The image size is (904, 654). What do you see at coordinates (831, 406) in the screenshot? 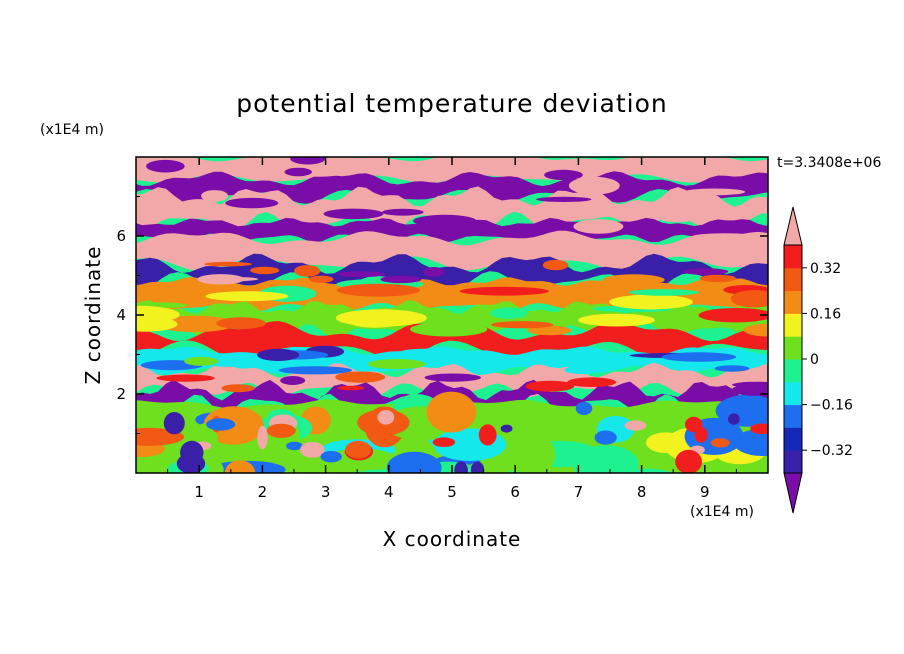
I see `colorbar-tick-label: −0.16` at bounding box center [831, 406].